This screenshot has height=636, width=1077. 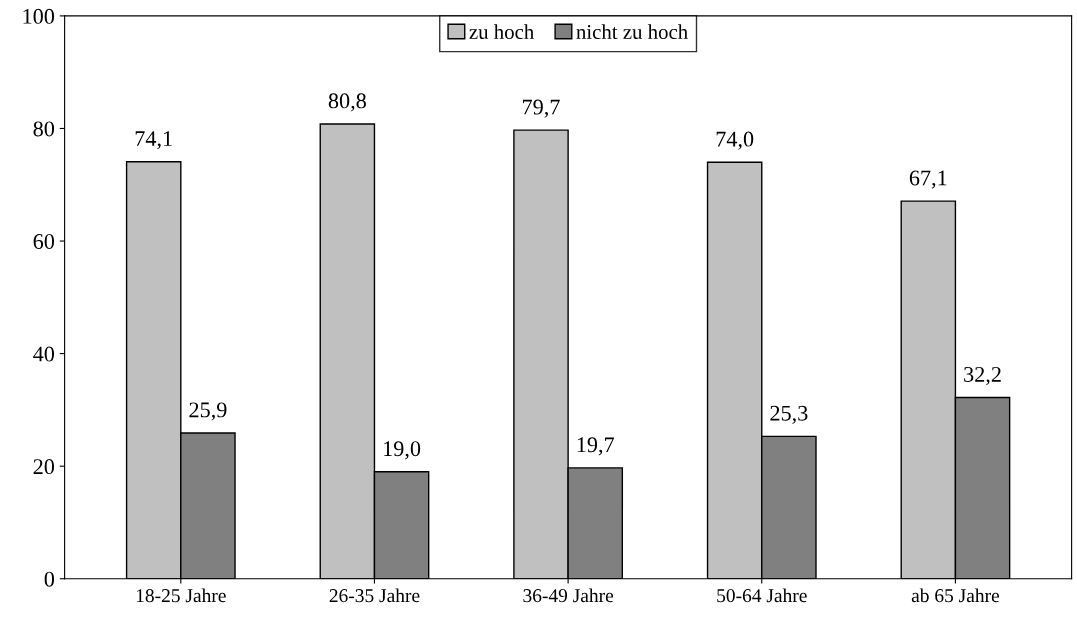 What do you see at coordinates (789, 414) in the screenshot?
I see `data-label: 25,3` at bounding box center [789, 414].